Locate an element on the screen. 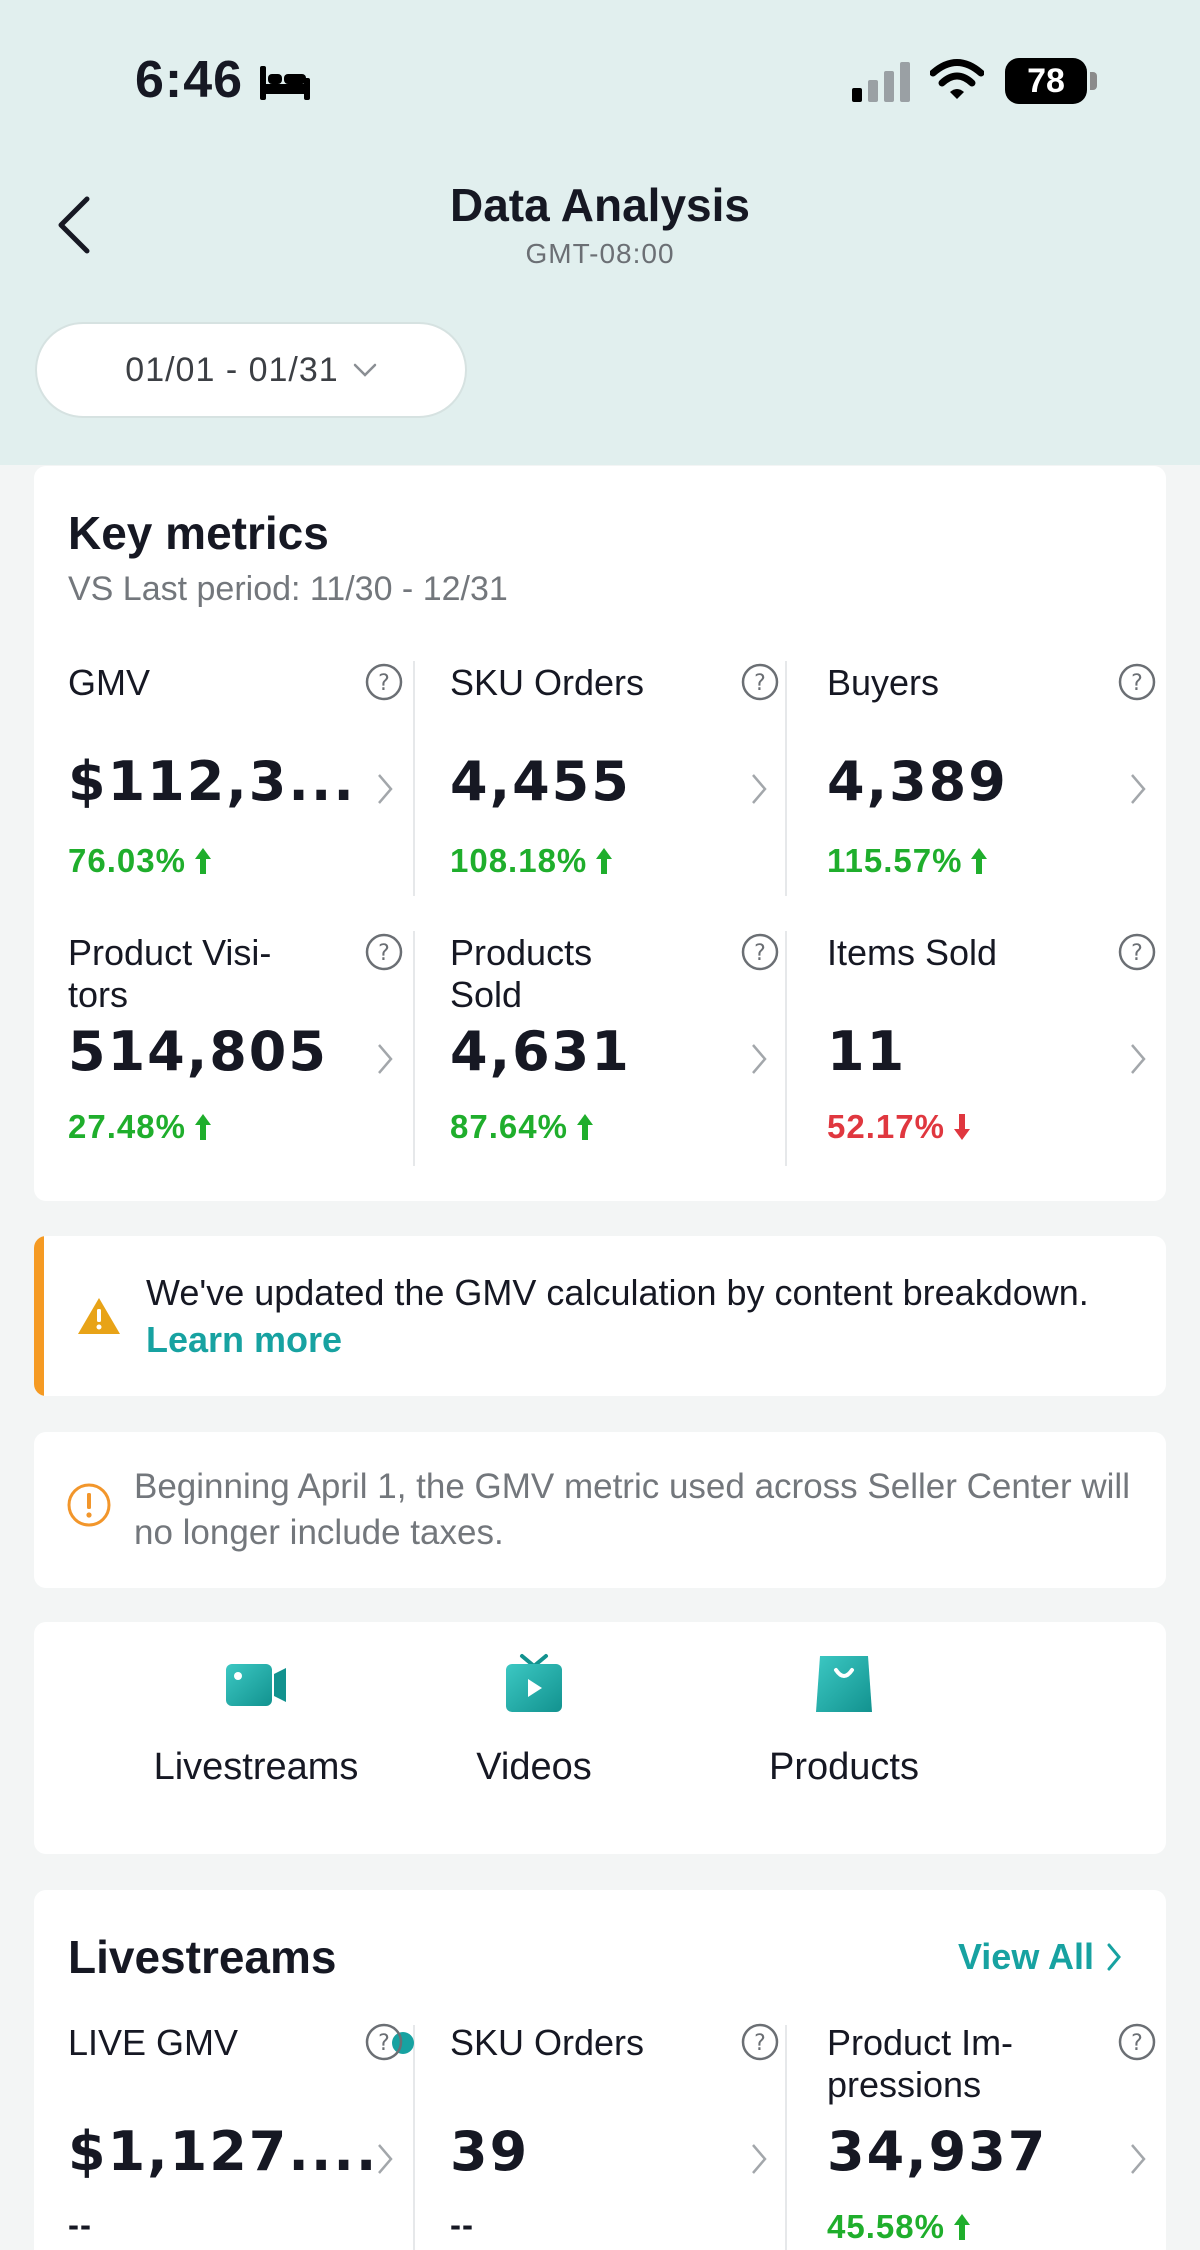  metric-change: 76.03% is located at coordinates (141, 861).